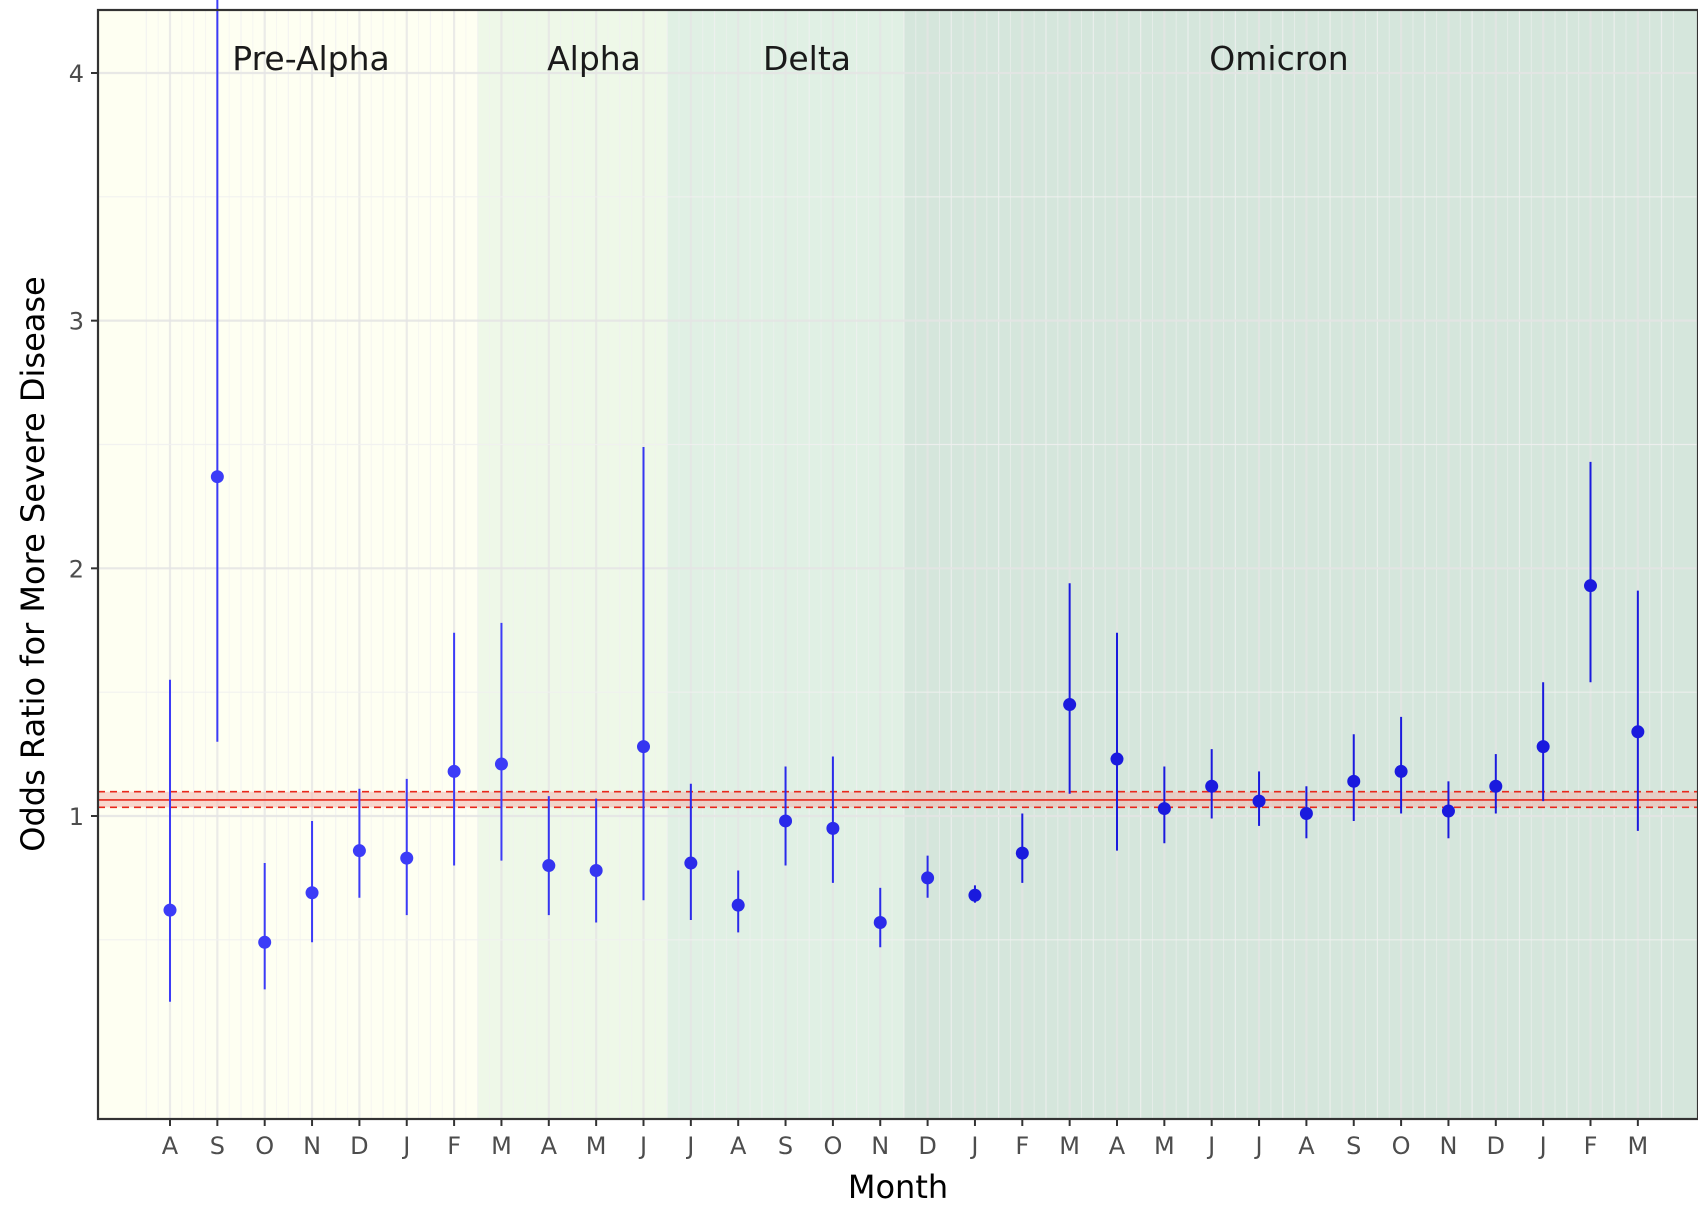  Describe the element at coordinates (76, 74) in the screenshot. I see `y-tick-label: 4` at that location.